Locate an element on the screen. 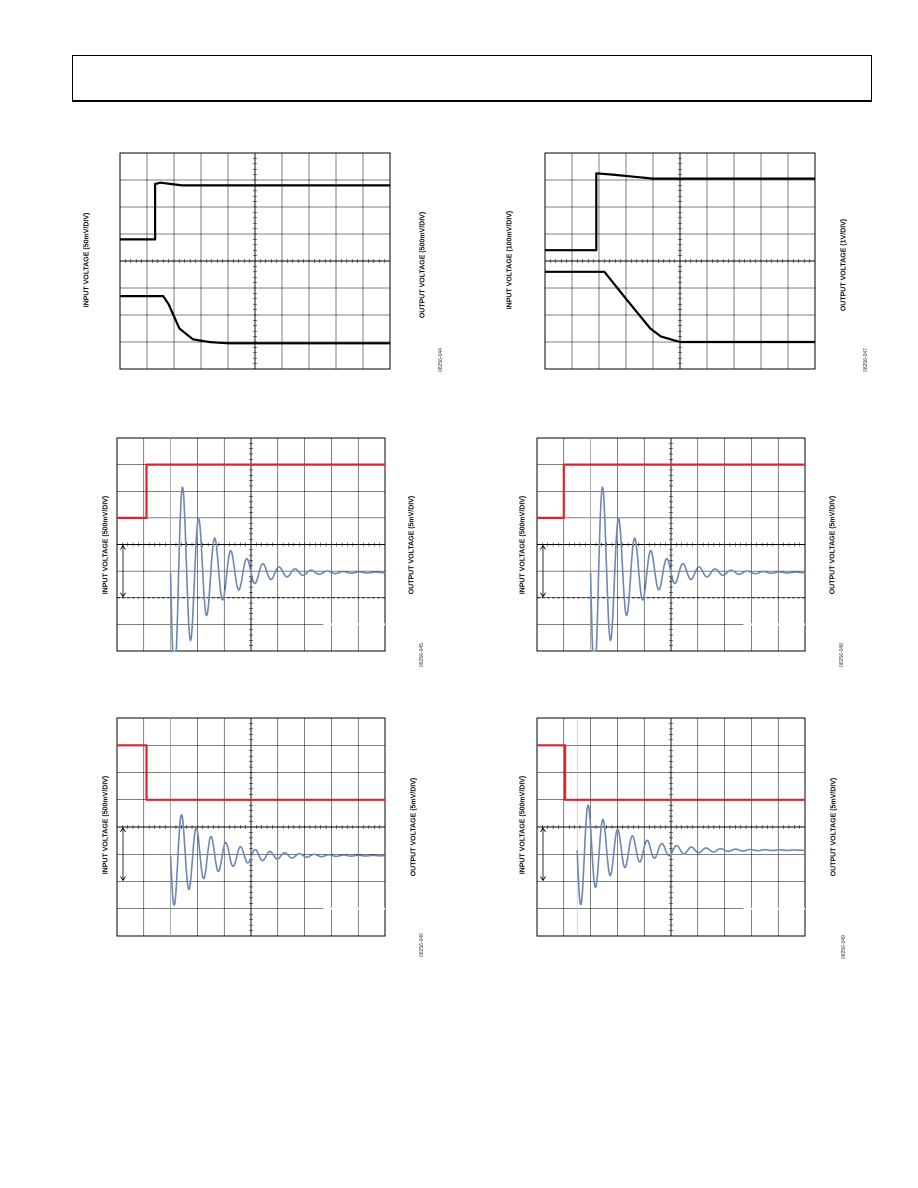  chart-3-input-axis-label: INPUT VOLTAGE (500mV/DIV) is located at coordinates (106, 545).